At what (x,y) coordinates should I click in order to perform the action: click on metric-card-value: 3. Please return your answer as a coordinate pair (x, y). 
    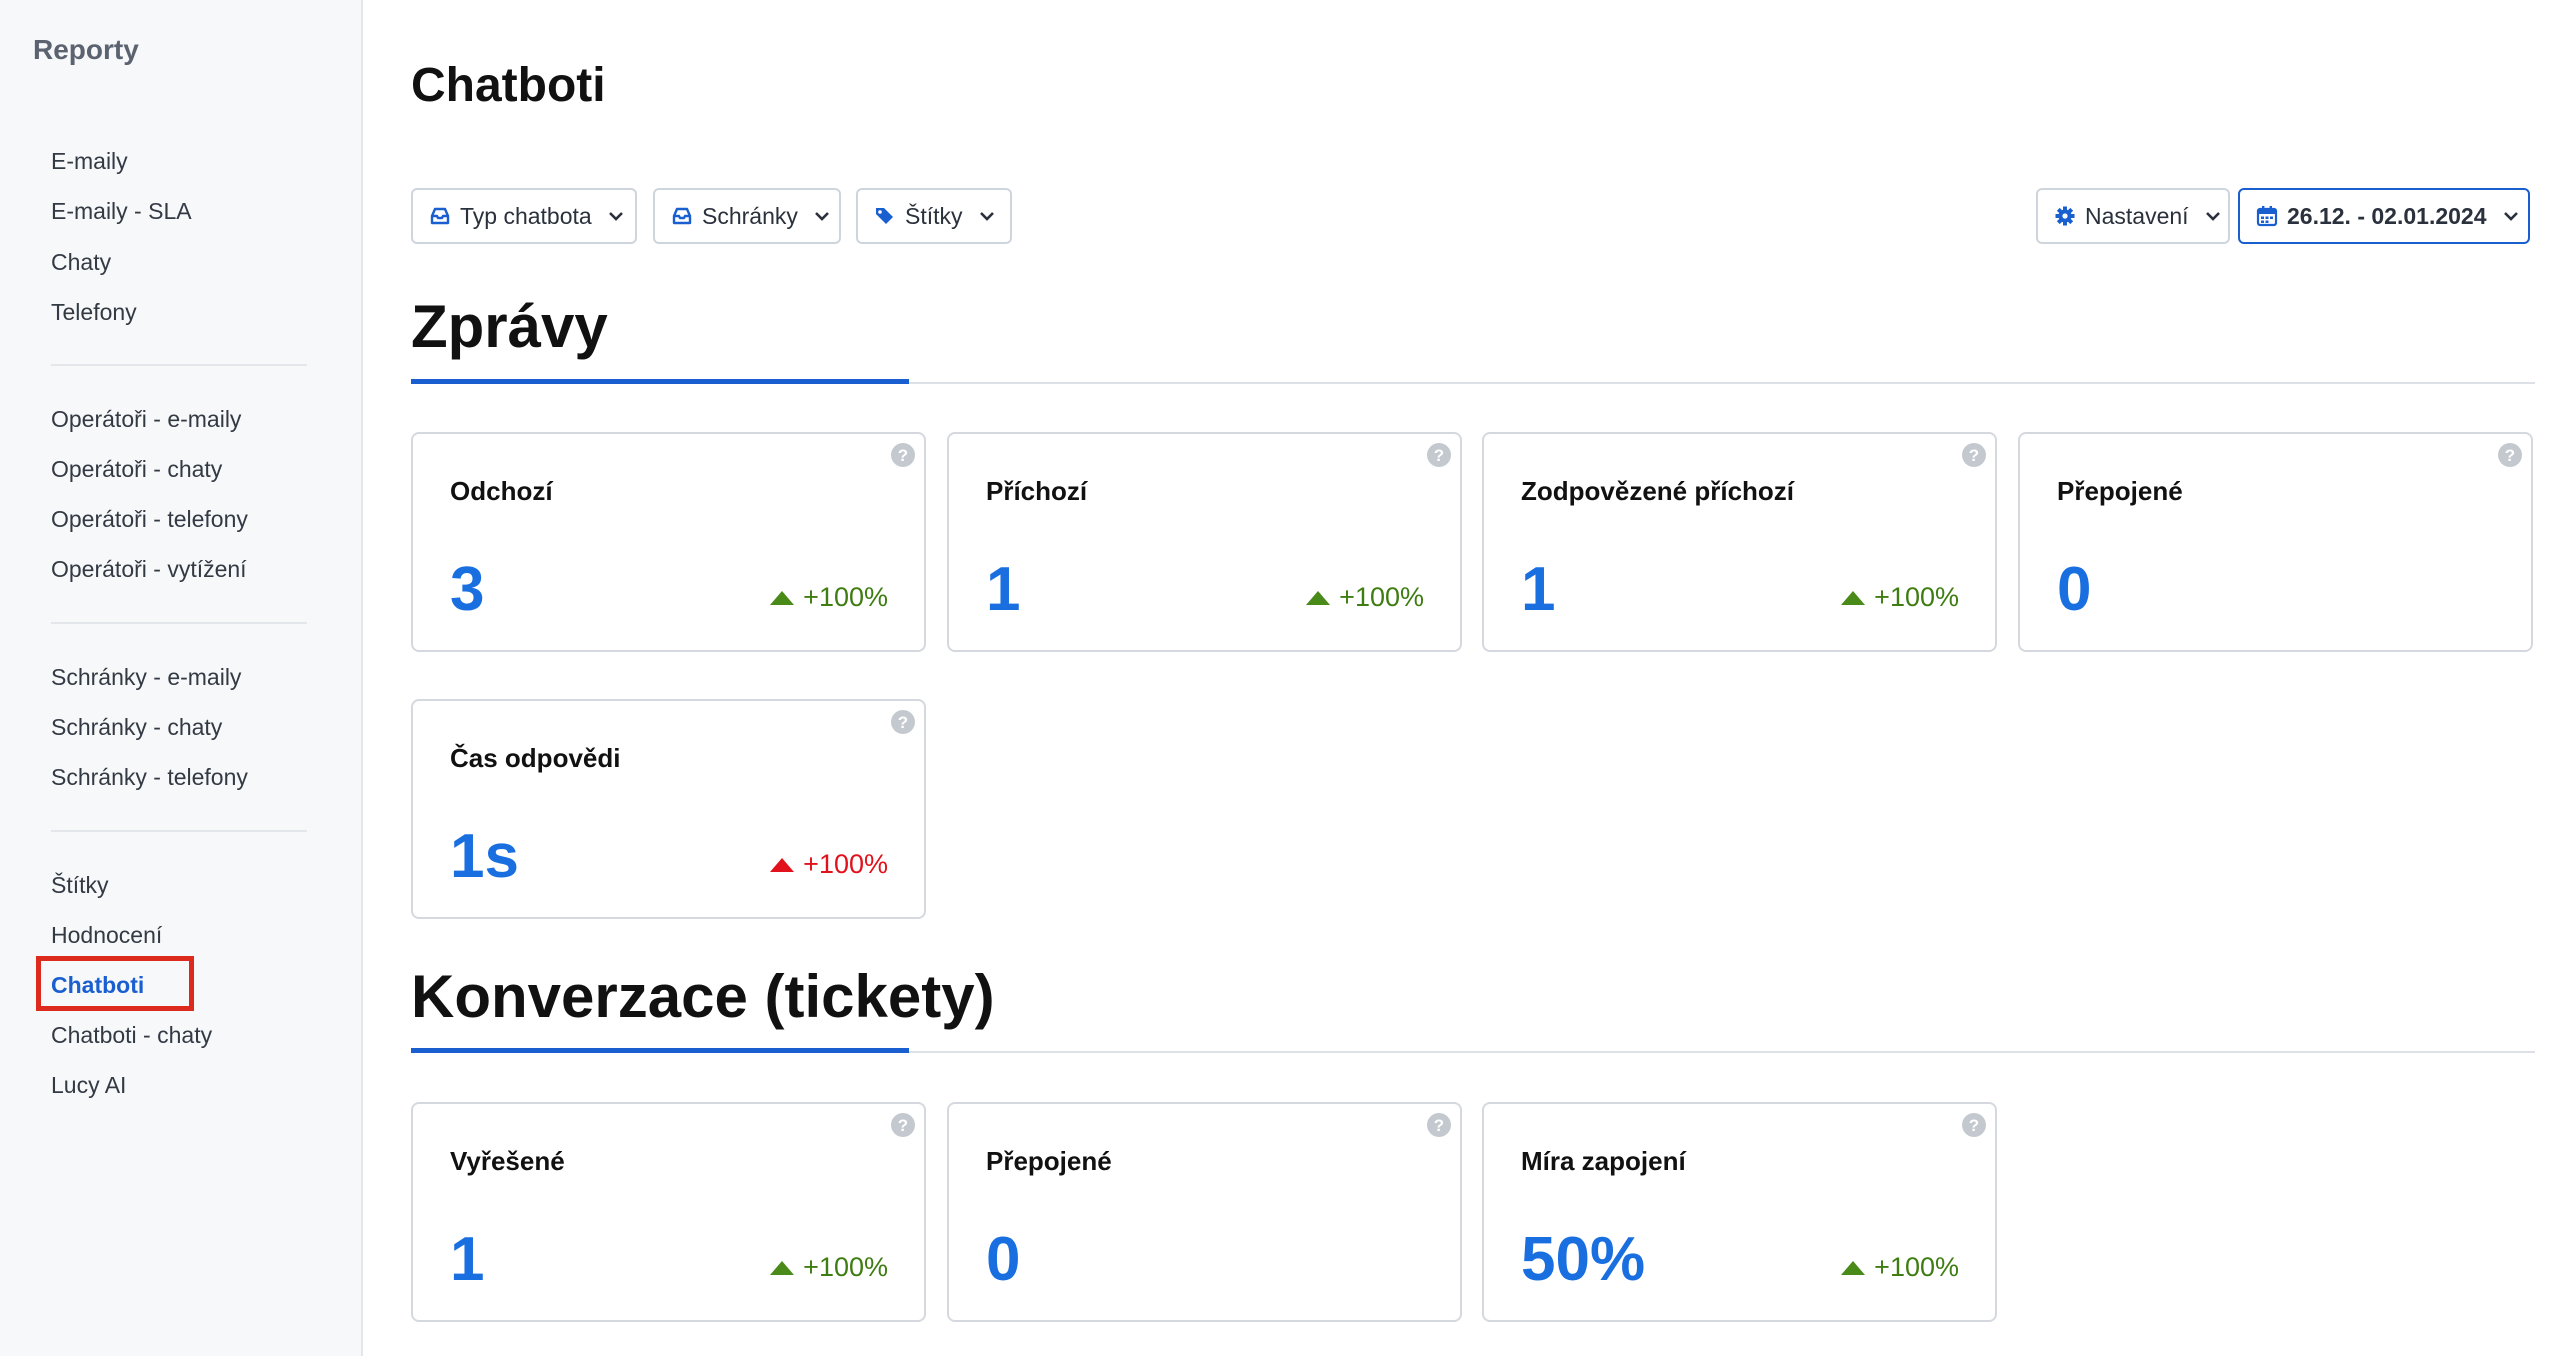
    Looking at the image, I should click on (467, 589).